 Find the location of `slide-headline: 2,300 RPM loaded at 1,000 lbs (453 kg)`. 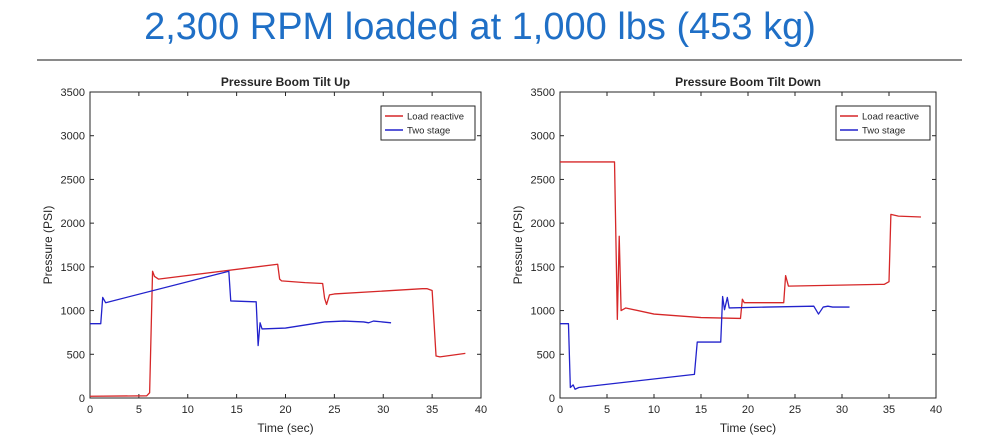

slide-headline: 2,300 RPM loaded at 1,000 lbs (453 kg) is located at coordinates (480, 27).